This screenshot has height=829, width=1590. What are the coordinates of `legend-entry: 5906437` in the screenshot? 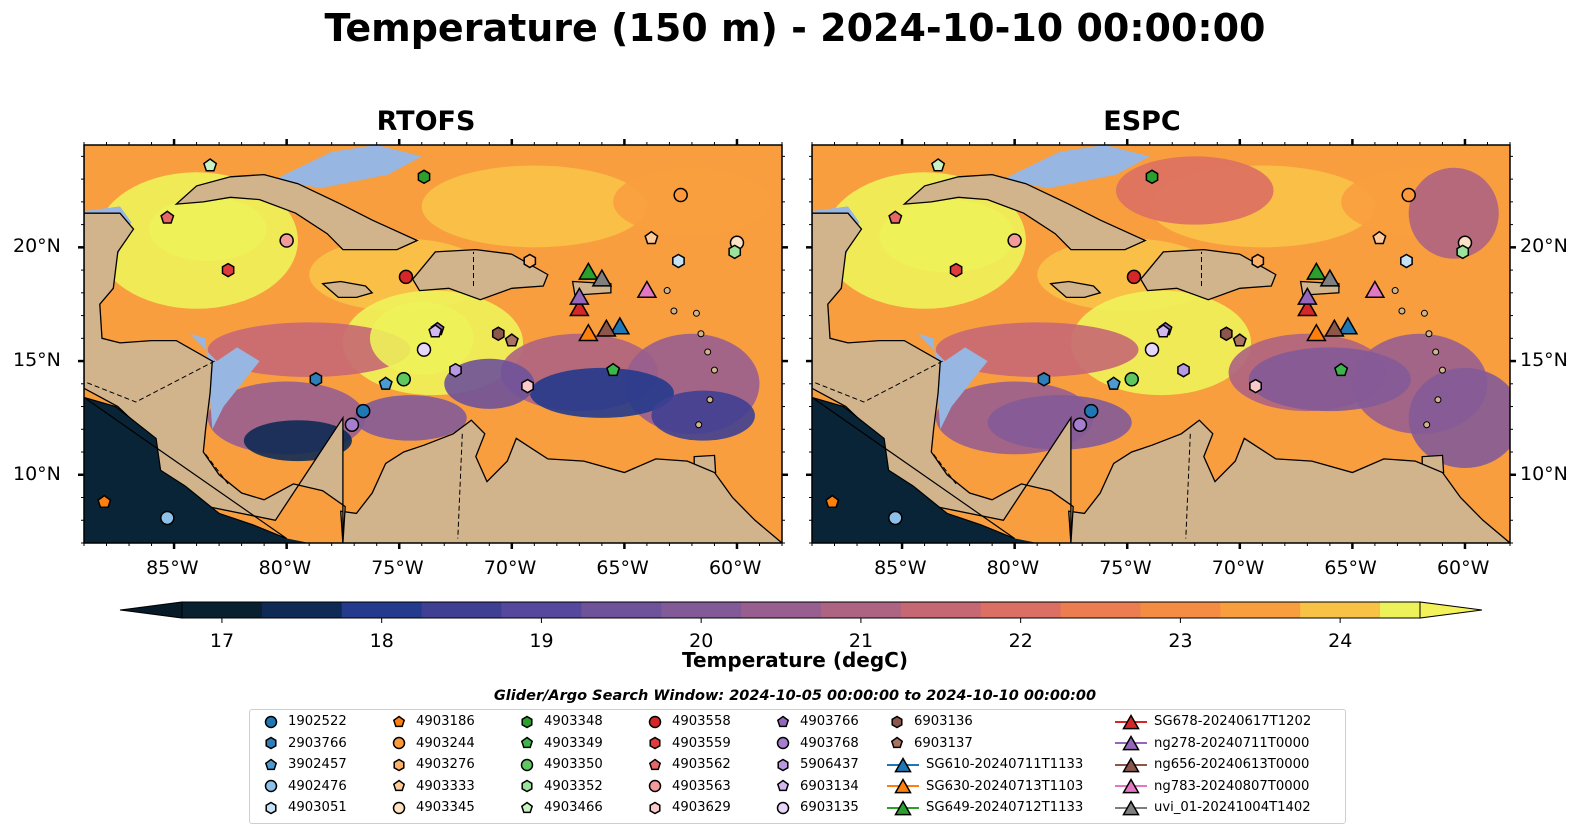 It's located at (815, 764).